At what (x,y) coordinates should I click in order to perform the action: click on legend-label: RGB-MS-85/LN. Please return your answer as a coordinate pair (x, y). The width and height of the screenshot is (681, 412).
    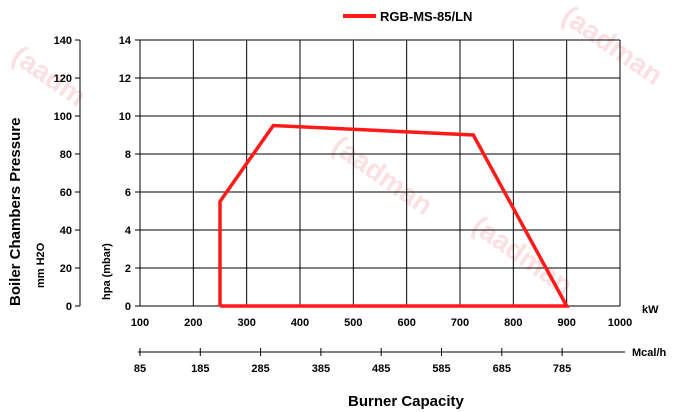
    Looking at the image, I should click on (426, 16).